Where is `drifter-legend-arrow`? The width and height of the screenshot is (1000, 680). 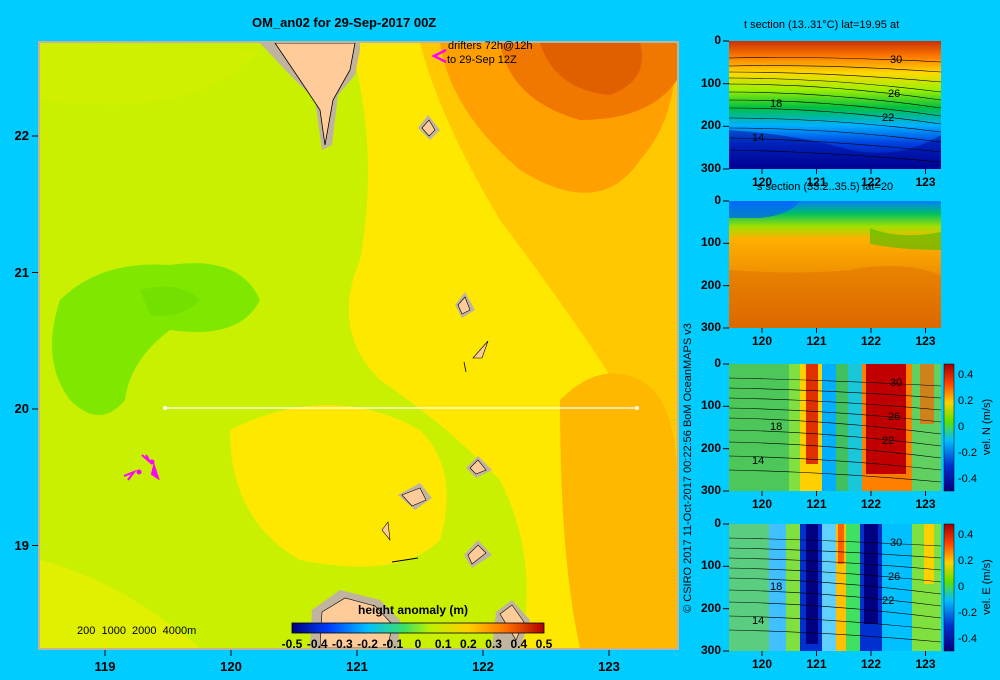 drifter-legend-arrow is located at coordinates (439, 56).